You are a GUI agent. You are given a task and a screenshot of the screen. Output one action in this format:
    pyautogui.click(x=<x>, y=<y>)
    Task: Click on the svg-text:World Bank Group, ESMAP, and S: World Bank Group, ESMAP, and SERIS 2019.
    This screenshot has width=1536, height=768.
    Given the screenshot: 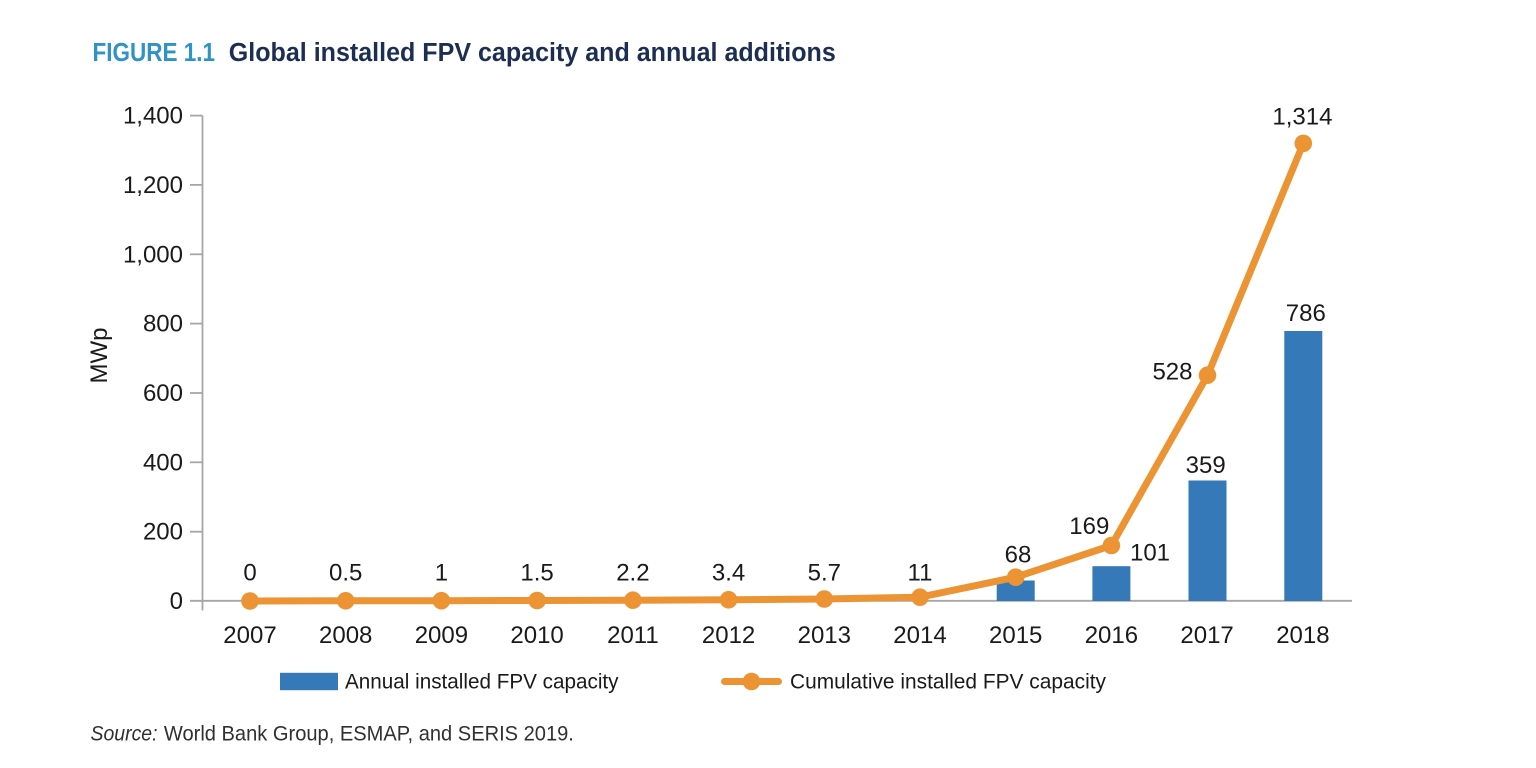 What is the action you would take?
    pyautogui.click(x=369, y=734)
    